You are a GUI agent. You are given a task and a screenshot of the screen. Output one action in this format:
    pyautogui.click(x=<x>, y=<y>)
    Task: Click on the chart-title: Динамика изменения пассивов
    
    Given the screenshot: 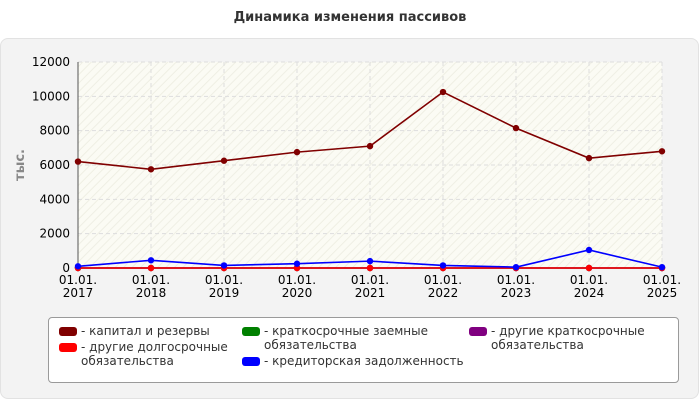 What is the action you would take?
    pyautogui.click(x=350, y=17)
    